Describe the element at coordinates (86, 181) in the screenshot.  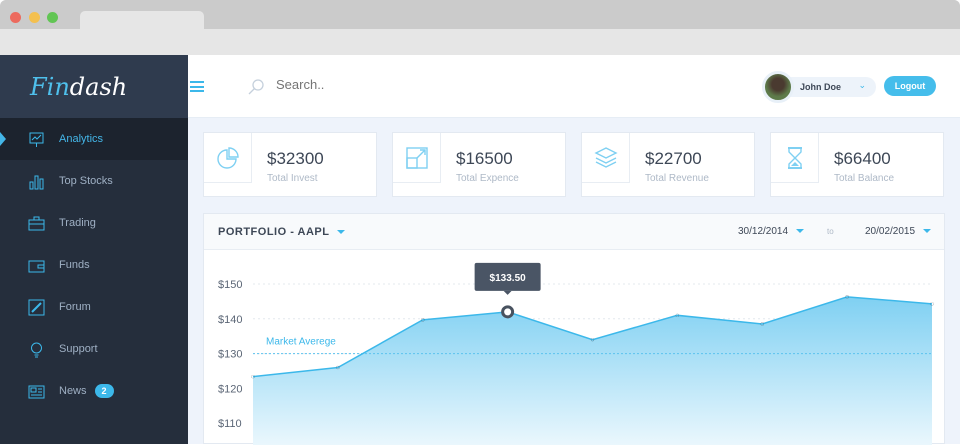
I see `sidebar-item-label: Top Stocks` at that location.